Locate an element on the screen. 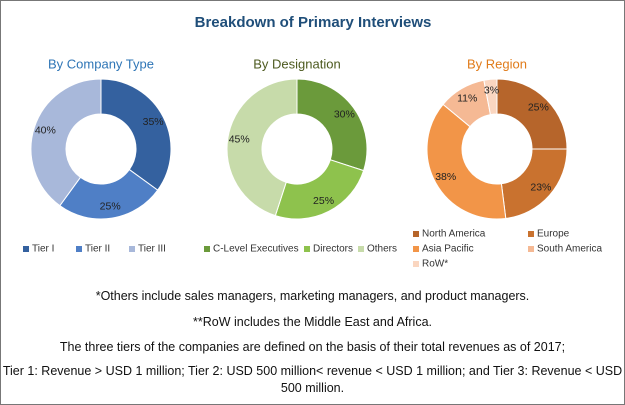  legend-label: Tier I is located at coordinates (43, 249).